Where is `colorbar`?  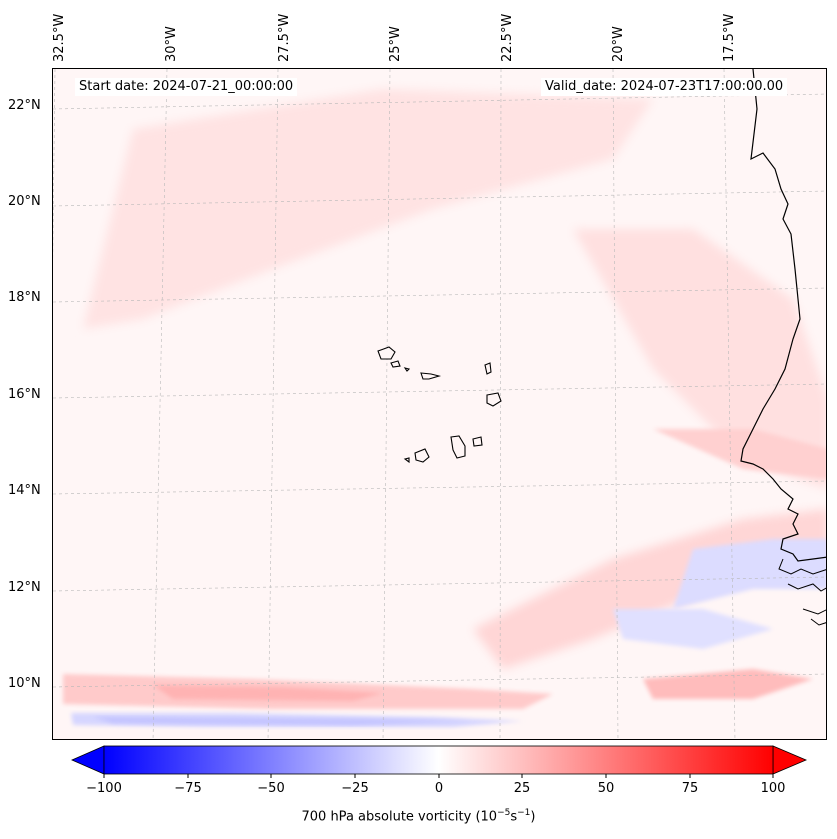 colorbar is located at coordinates (439, 761).